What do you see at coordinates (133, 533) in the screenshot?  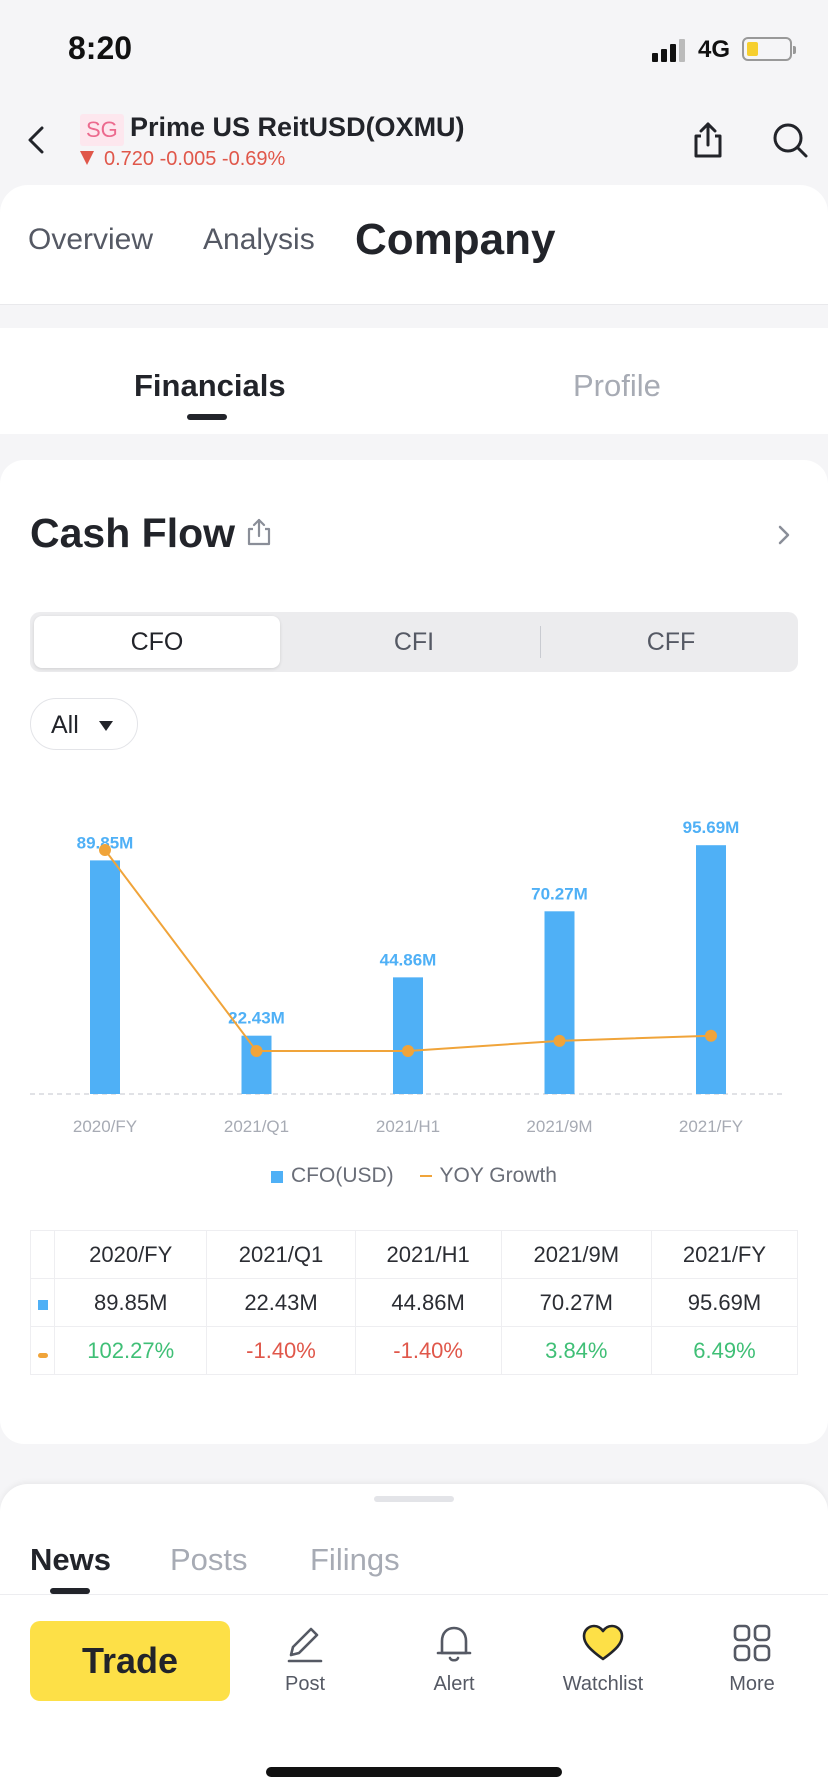 I see `card-title: Cash Flow` at bounding box center [133, 533].